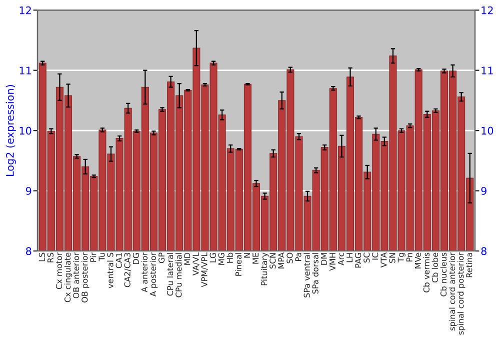 The image size is (500, 350). What do you see at coordinates (264, 269) in the screenshot?
I see `x-tick-label: Pituitary` at bounding box center [264, 269].